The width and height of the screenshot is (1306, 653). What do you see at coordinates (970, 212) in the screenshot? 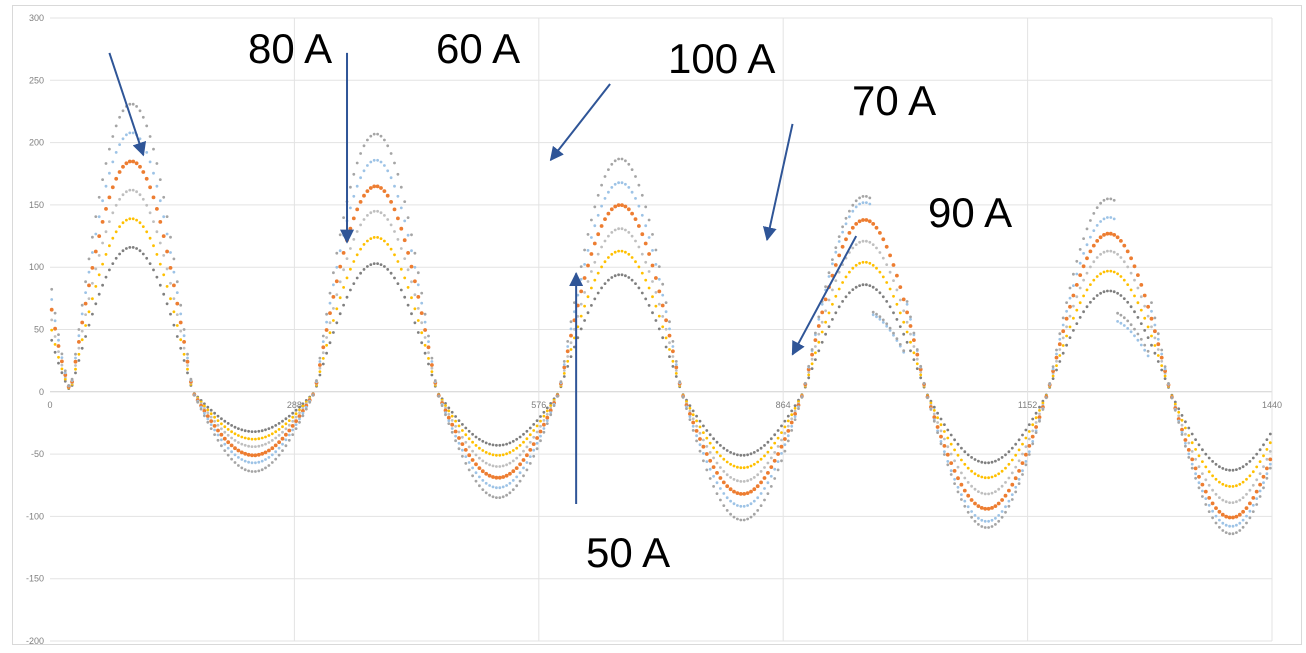
I see `annotation-label: 90 A` at bounding box center [970, 212].